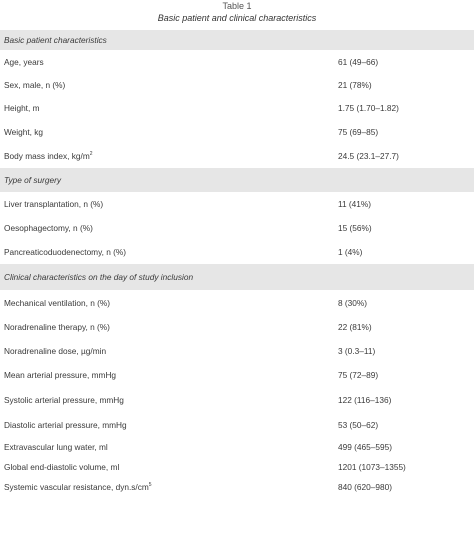  I want to click on unit-exponent: 2, so click(91, 153).